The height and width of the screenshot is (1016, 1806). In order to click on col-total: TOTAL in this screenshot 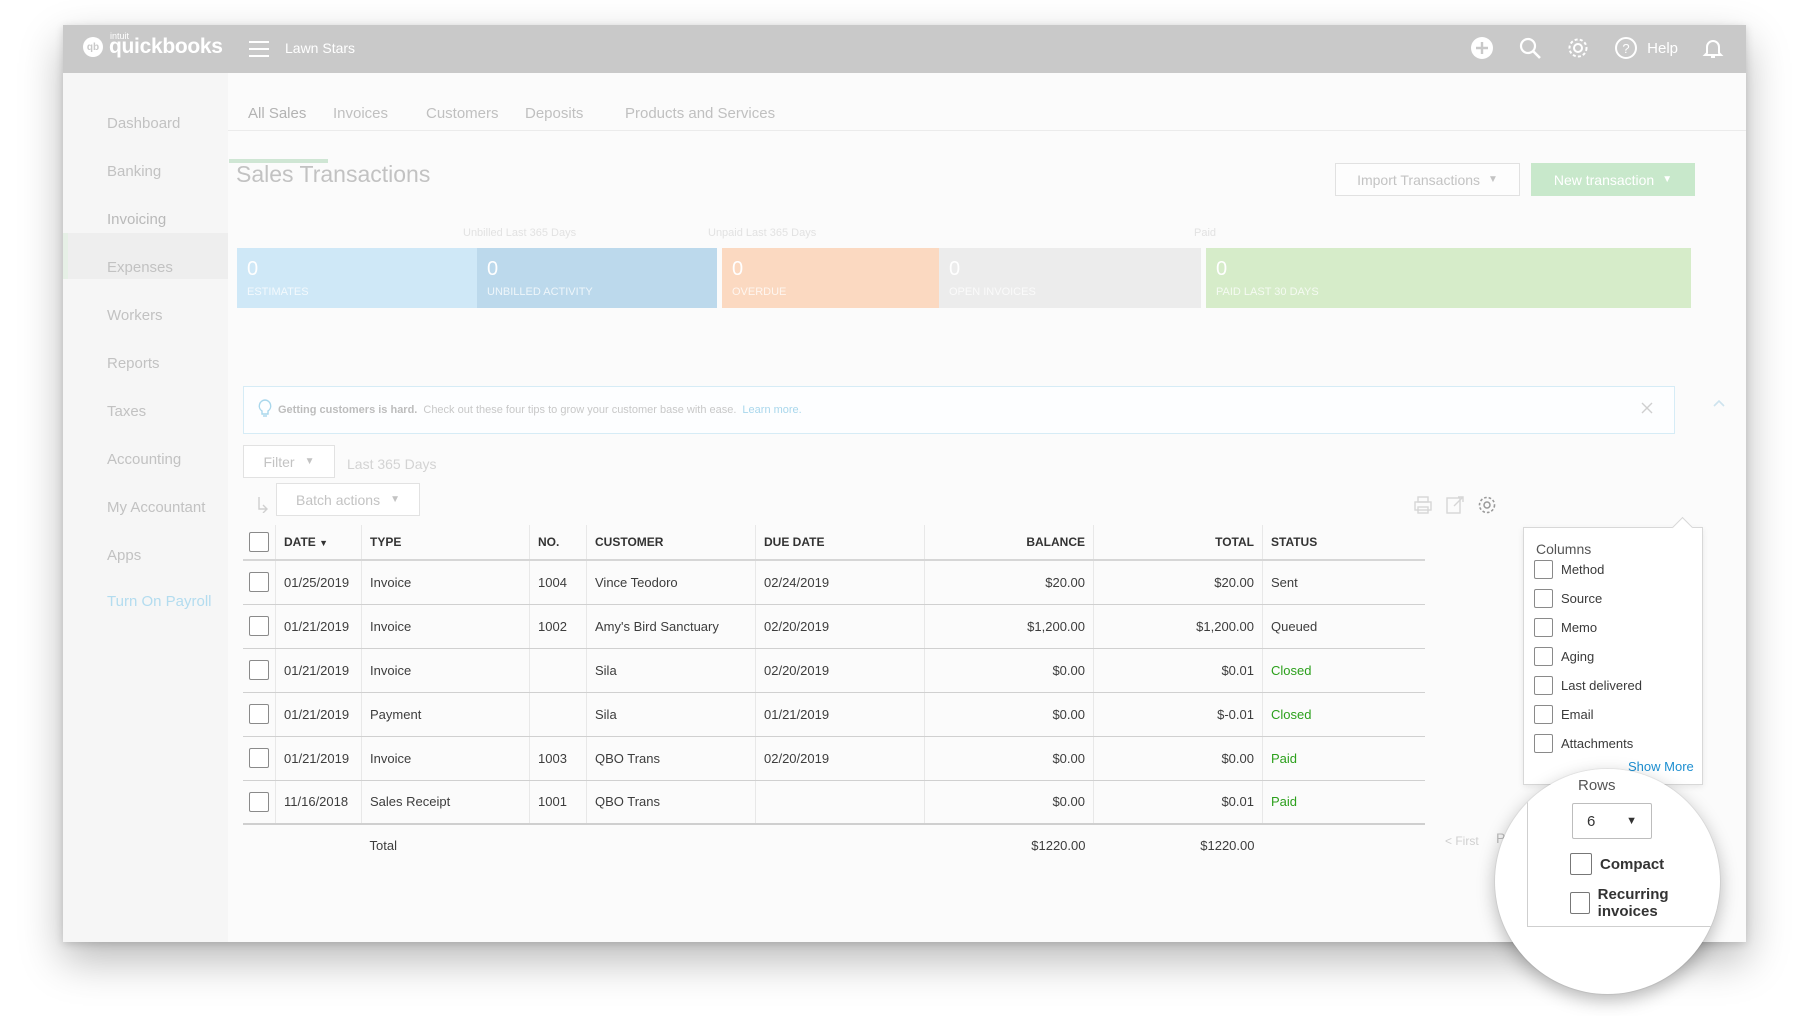, I will do `click(1178, 543)`.